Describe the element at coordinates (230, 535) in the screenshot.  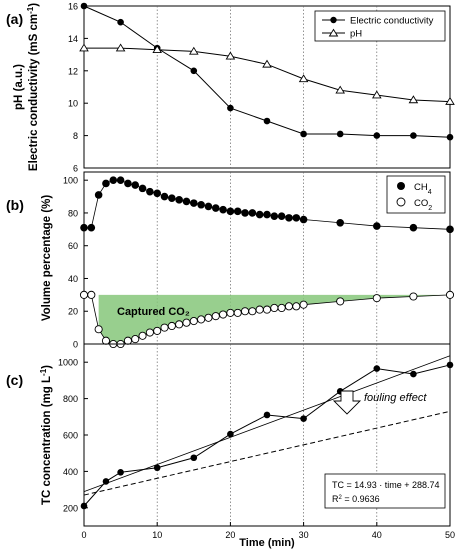
I see `x-tick-label-c-2: 20` at that location.